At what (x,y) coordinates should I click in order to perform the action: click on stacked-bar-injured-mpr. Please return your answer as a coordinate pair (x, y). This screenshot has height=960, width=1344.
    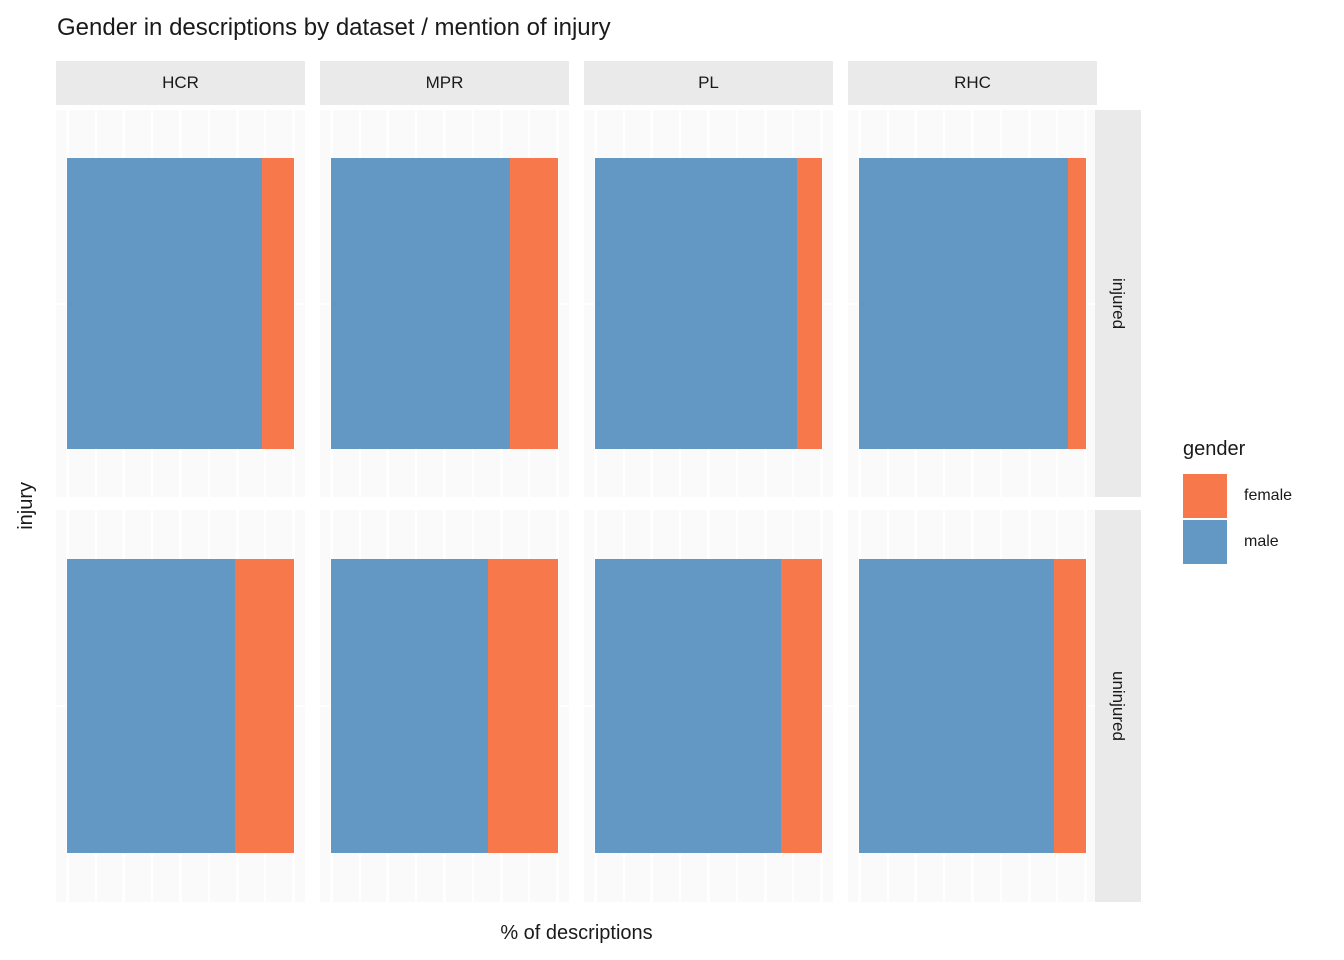
    Looking at the image, I should click on (444, 303).